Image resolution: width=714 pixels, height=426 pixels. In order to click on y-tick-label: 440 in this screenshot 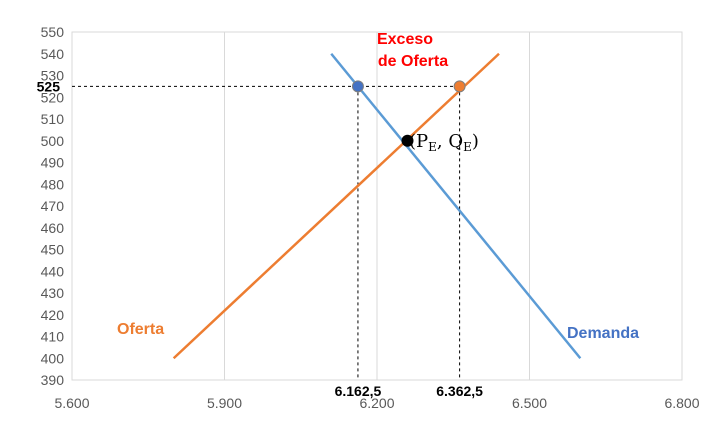, I will do `click(53, 271)`.